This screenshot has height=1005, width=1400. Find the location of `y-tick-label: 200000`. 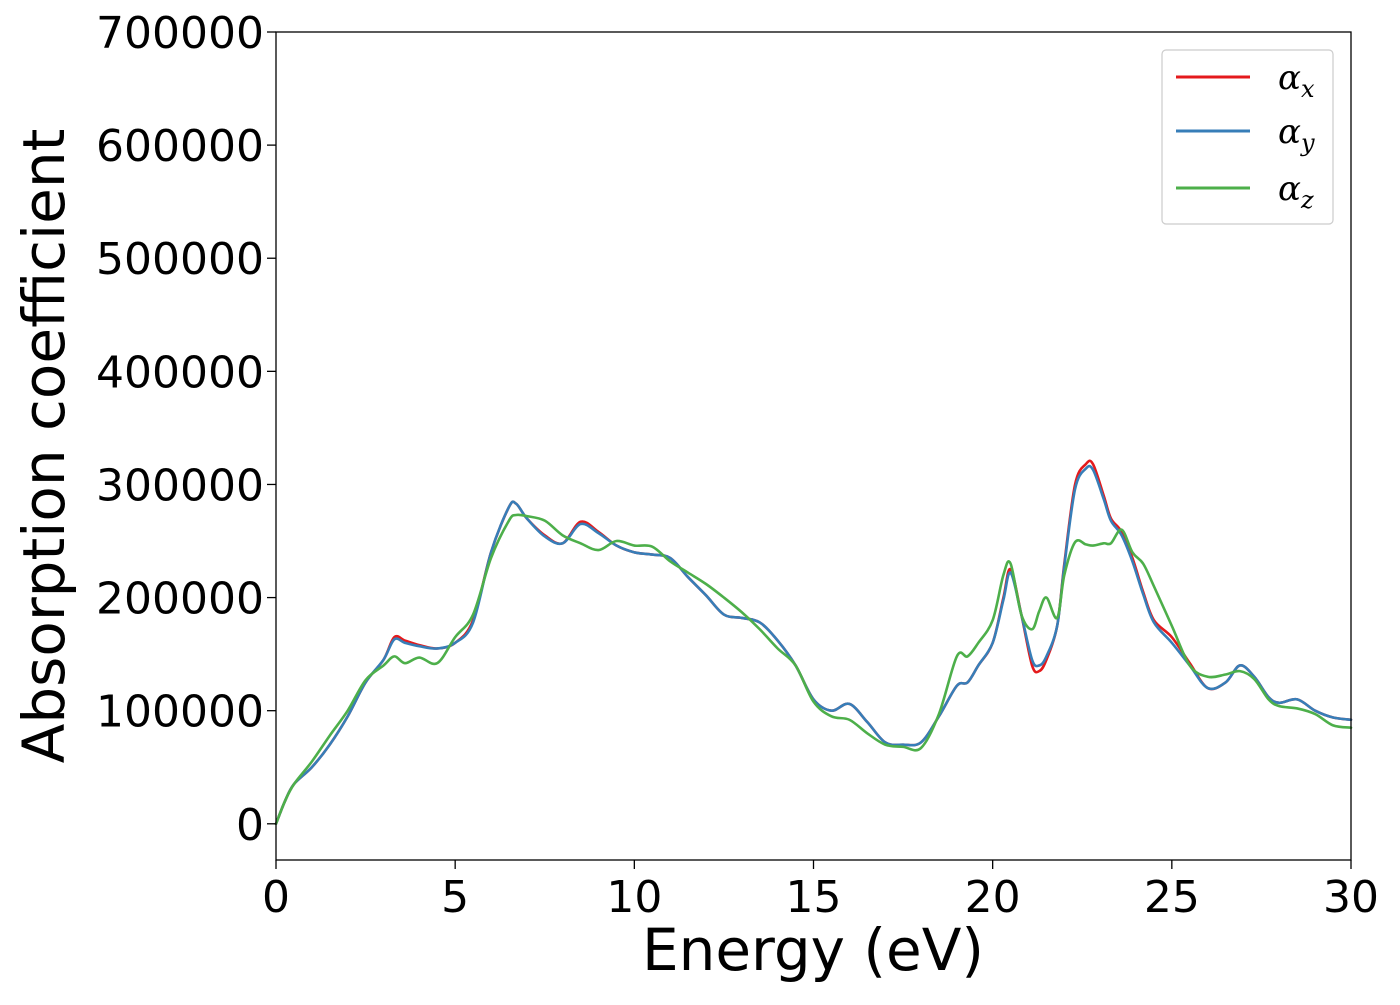

y-tick-label: 200000 is located at coordinates (180, 599).